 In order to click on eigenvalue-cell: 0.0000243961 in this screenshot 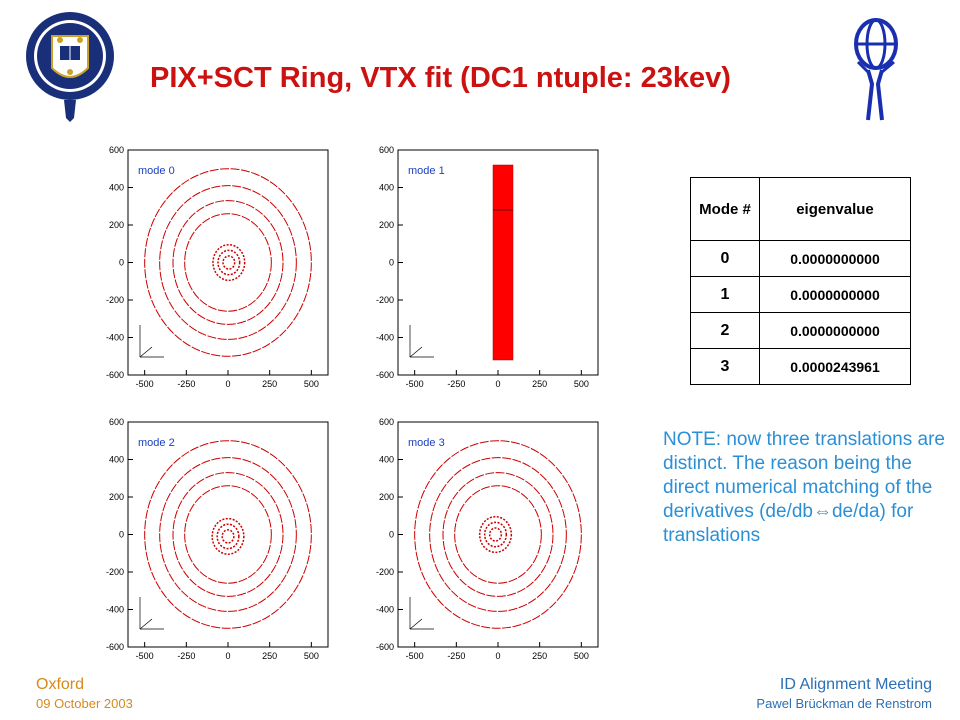, I will do `click(835, 366)`.